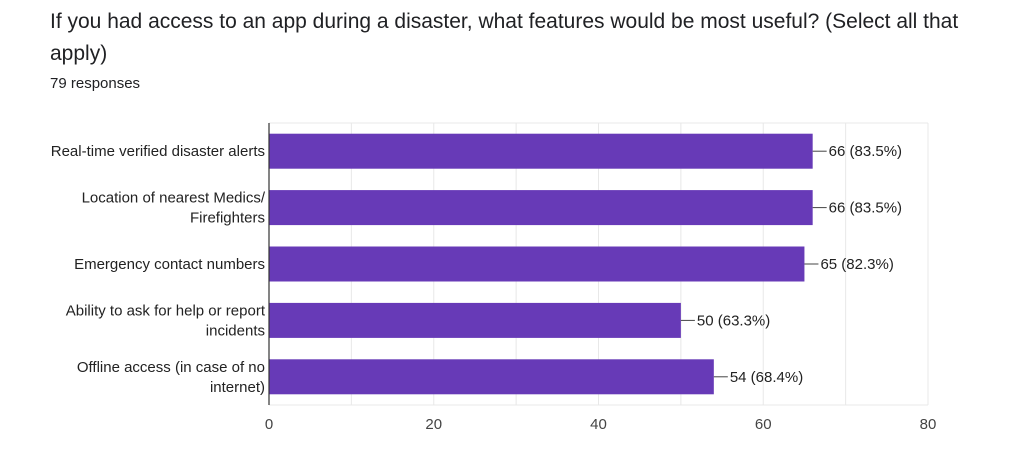  Describe the element at coordinates (598, 424) in the screenshot. I see `x-tick-label: 40` at that location.